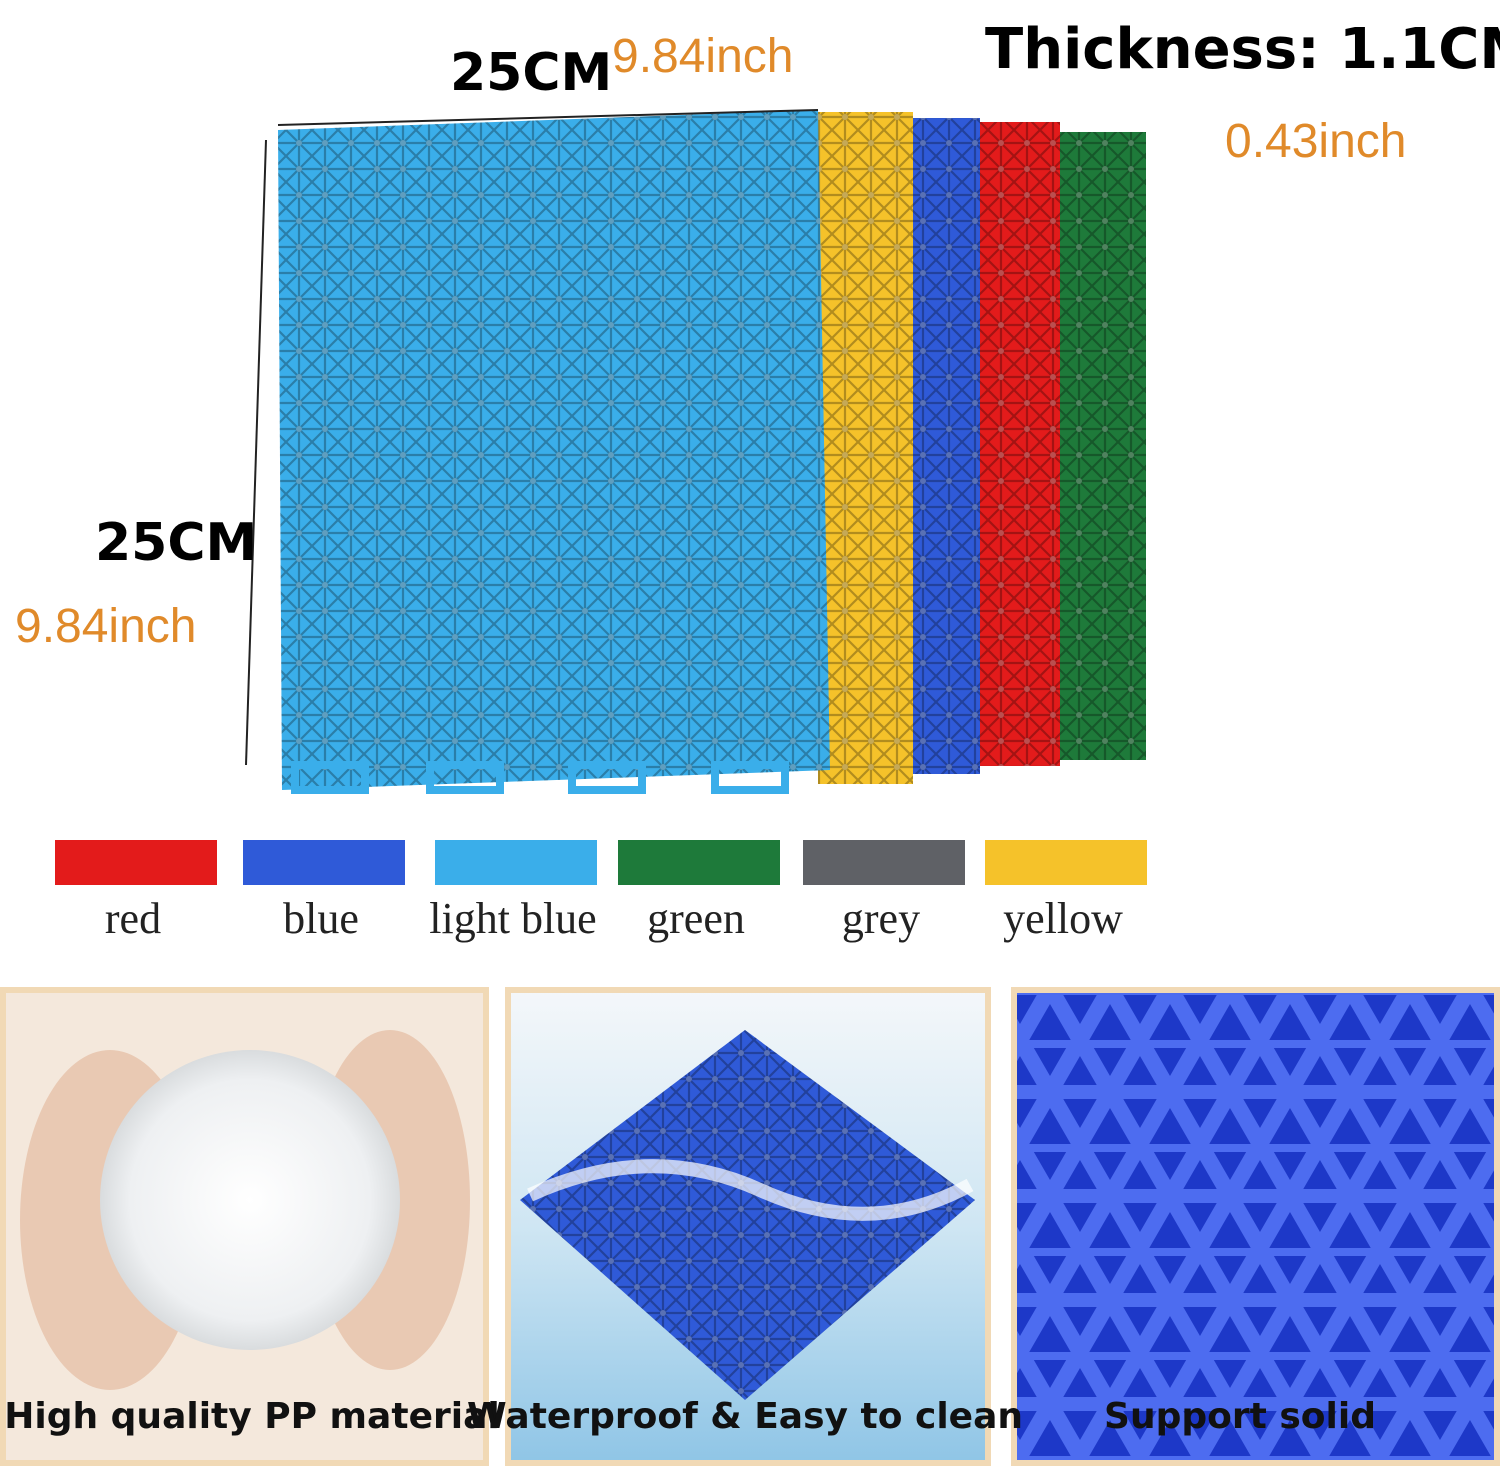  Describe the element at coordinates (133, 918) in the screenshot. I see `swatch-label: red` at that location.